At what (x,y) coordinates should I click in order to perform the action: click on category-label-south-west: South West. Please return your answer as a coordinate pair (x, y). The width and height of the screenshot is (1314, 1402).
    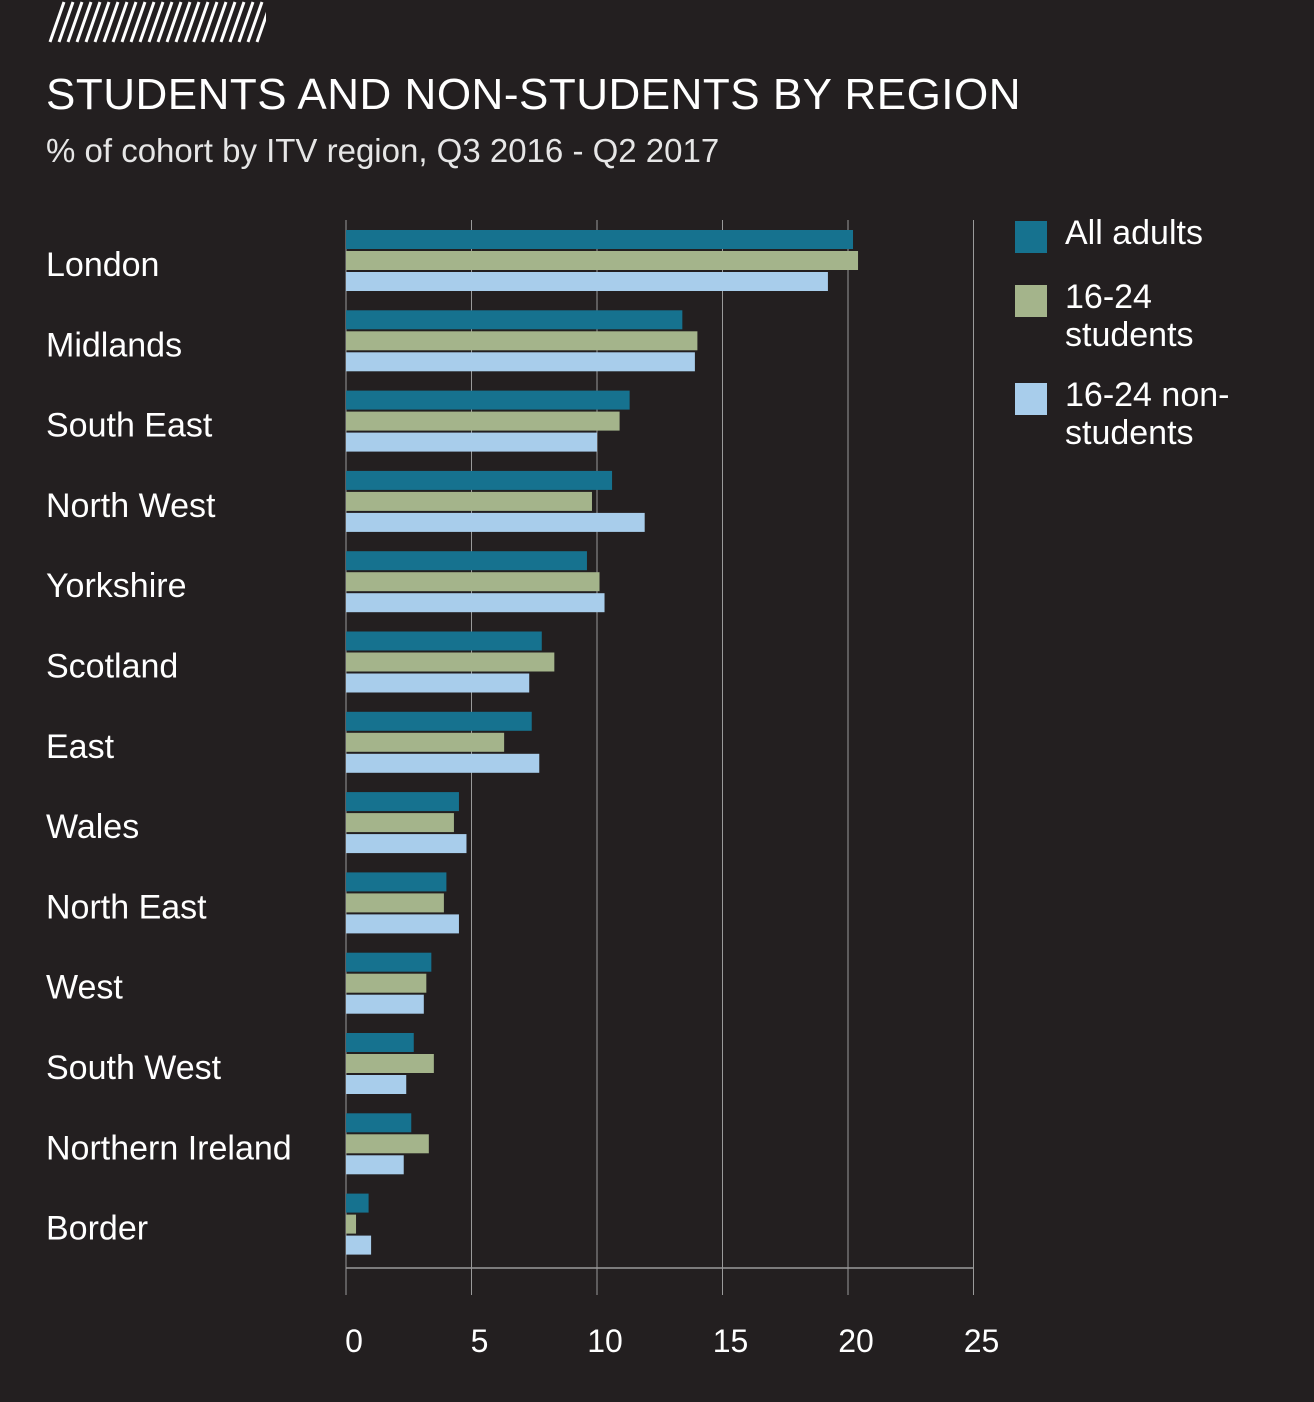
    Looking at the image, I should click on (134, 1068).